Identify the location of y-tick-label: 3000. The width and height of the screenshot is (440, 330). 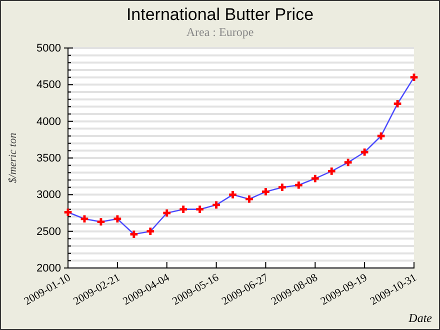
(48, 195).